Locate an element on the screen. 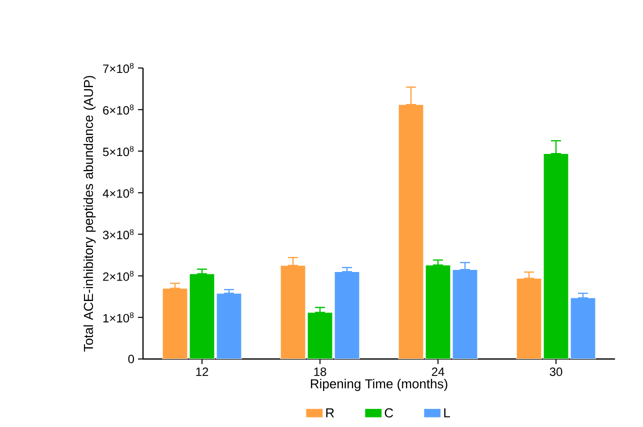 The width and height of the screenshot is (643, 427). y-tick-label: 3×10$^{8}$ is located at coordinates (118, 234).